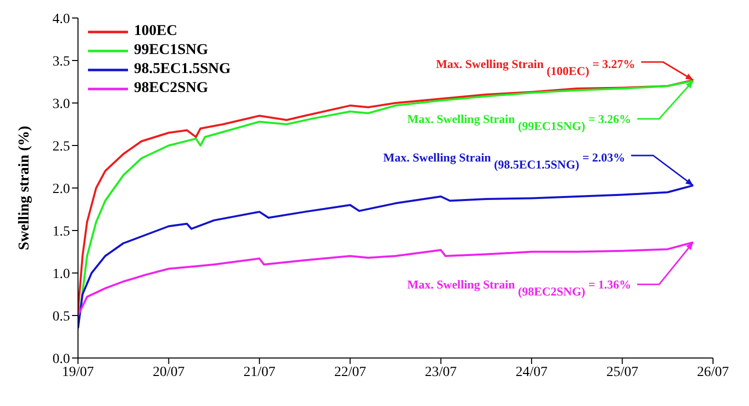 The width and height of the screenshot is (749, 406). What do you see at coordinates (61, 104) in the screenshot?
I see `y-tick-label: 3.0` at bounding box center [61, 104].